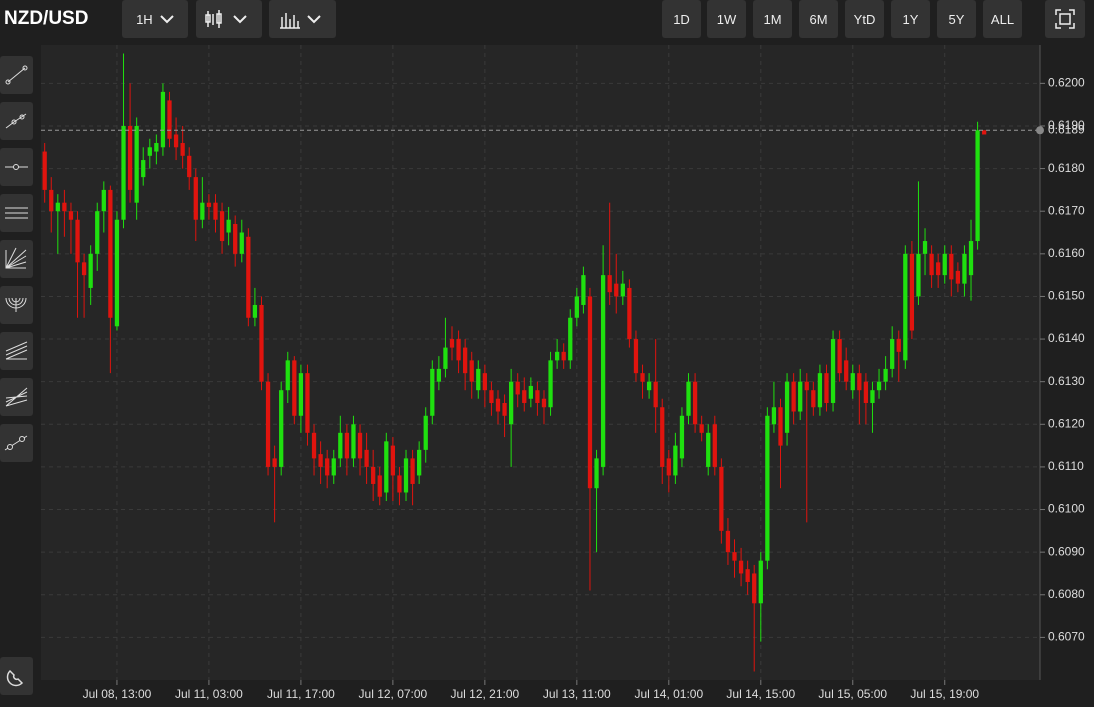 The image size is (1094, 707). Describe the element at coordinates (16, 305) in the screenshot. I see `tool-arc` at that location.